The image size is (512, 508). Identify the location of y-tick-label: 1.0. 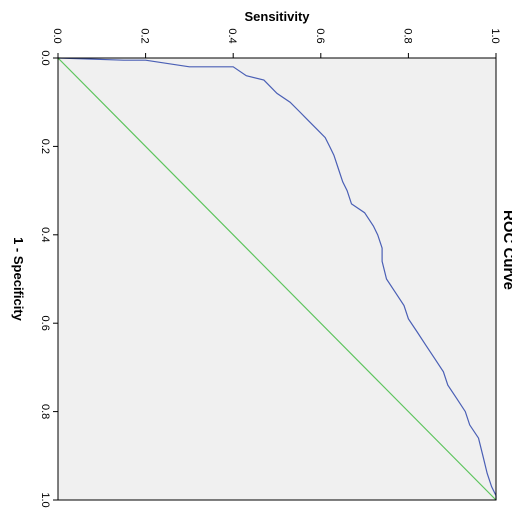
(495, 35).